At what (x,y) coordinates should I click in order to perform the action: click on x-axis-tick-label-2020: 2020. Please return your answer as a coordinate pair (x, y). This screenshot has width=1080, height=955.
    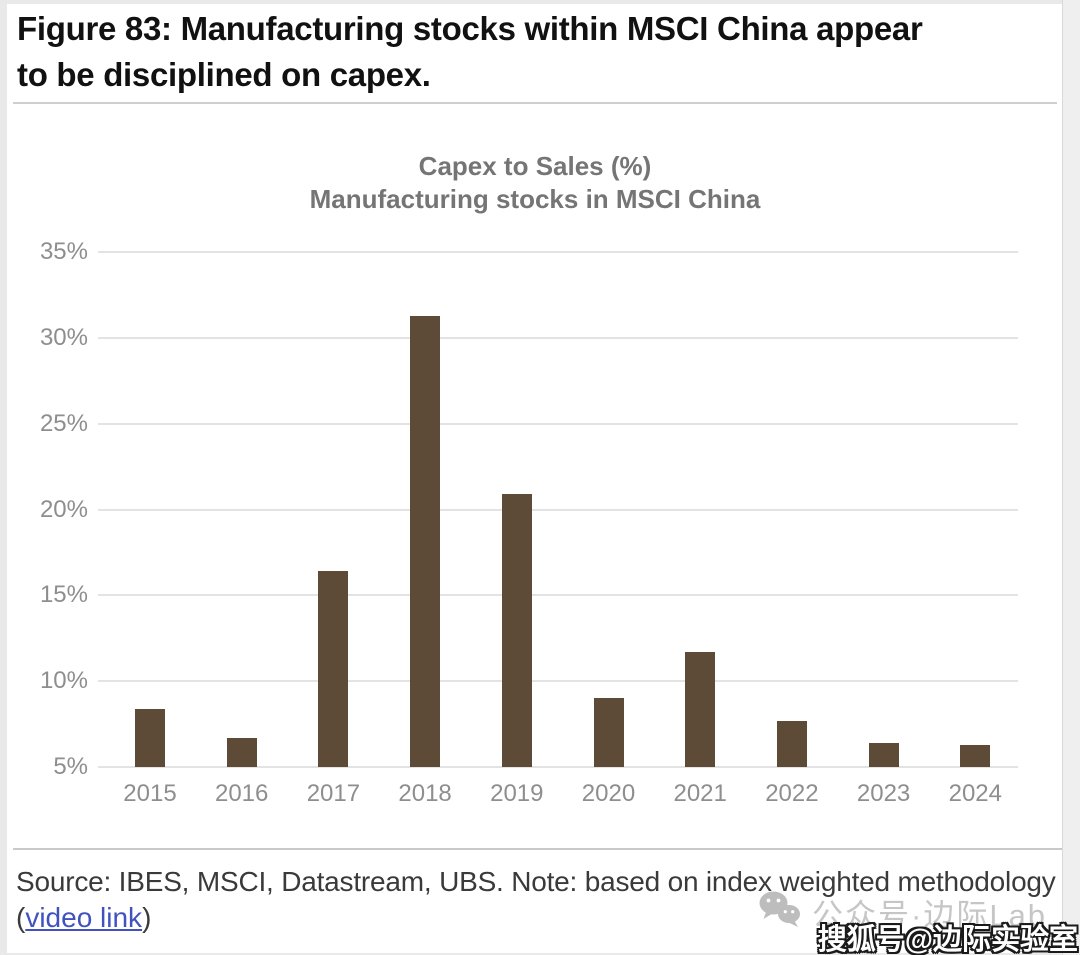
    Looking at the image, I should click on (608, 793).